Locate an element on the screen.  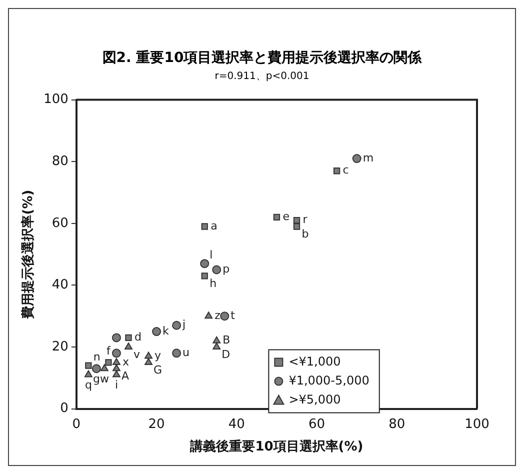
legend-label: <¥1,000 is located at coordinates (314, 361).